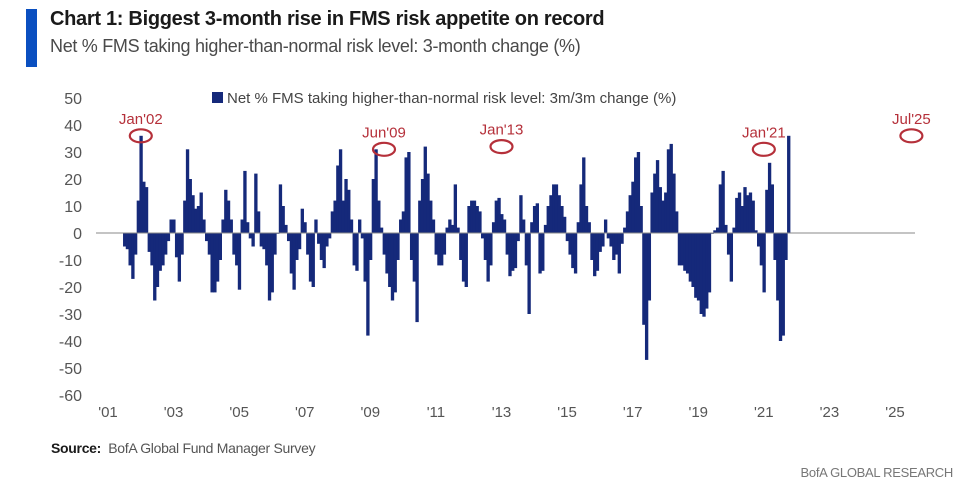  I want to click on y-tick-label: 50, so click(73, 99).